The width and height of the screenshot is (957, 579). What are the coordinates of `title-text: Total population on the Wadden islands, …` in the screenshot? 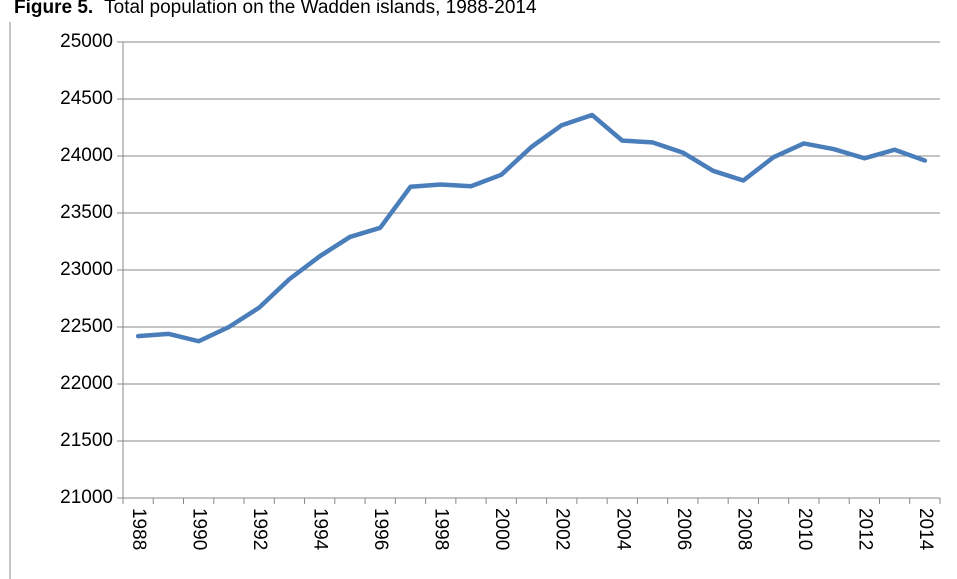 It's located at (320, 9).